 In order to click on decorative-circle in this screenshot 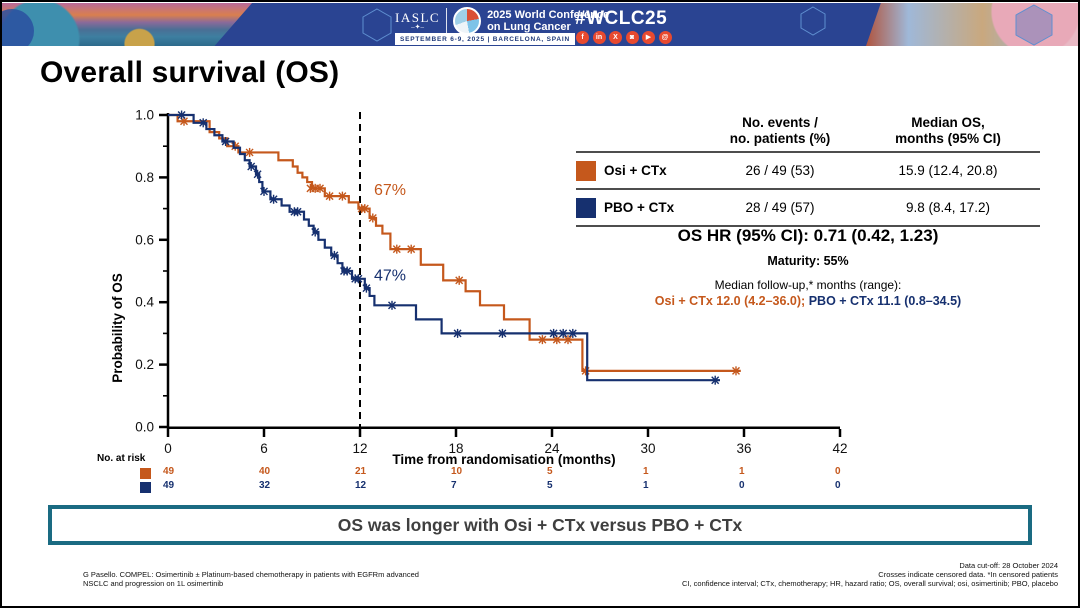, I will do `click(18, 27)`.